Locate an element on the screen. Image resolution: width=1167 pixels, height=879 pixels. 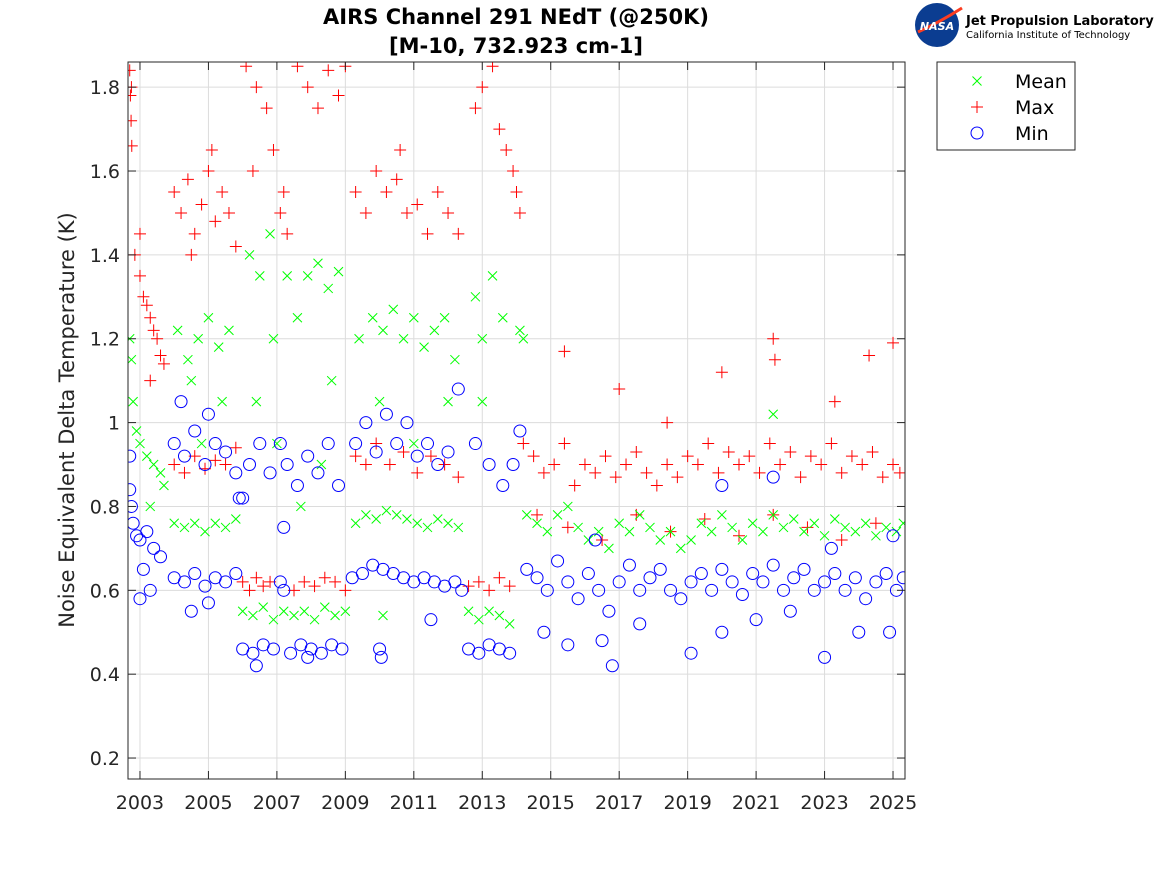
x-tick-label: 2025 is located at coordinates (893, 803).